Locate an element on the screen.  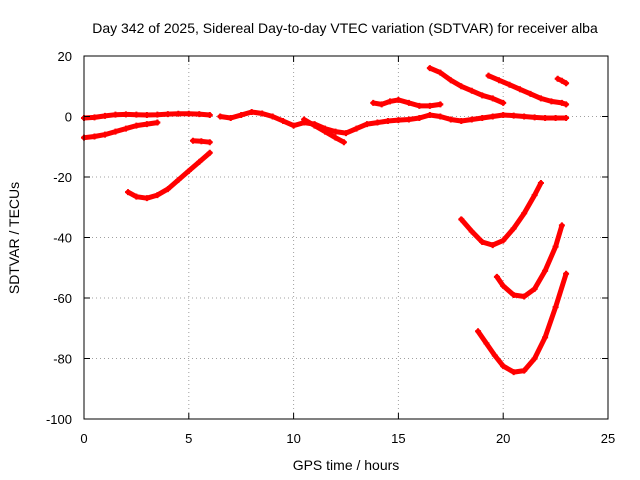
y-tick-label: 20 is located at coordinates (65, 56).